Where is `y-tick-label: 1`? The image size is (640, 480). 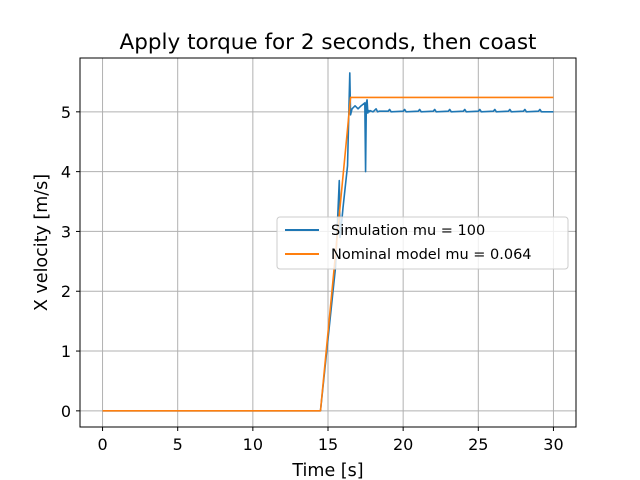 y-tick-label: 1 is located at coordinates (66, 351).